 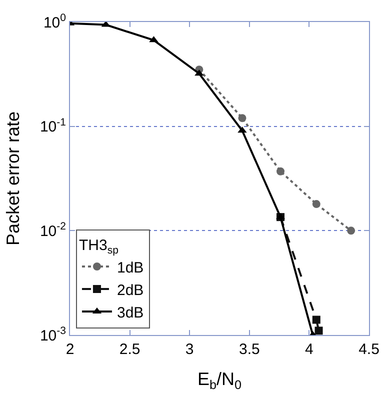 What do you see at coordinates (130, 290) in the screenshot?
I see `legend-label: 2dB` at bounding box center [130, 290].